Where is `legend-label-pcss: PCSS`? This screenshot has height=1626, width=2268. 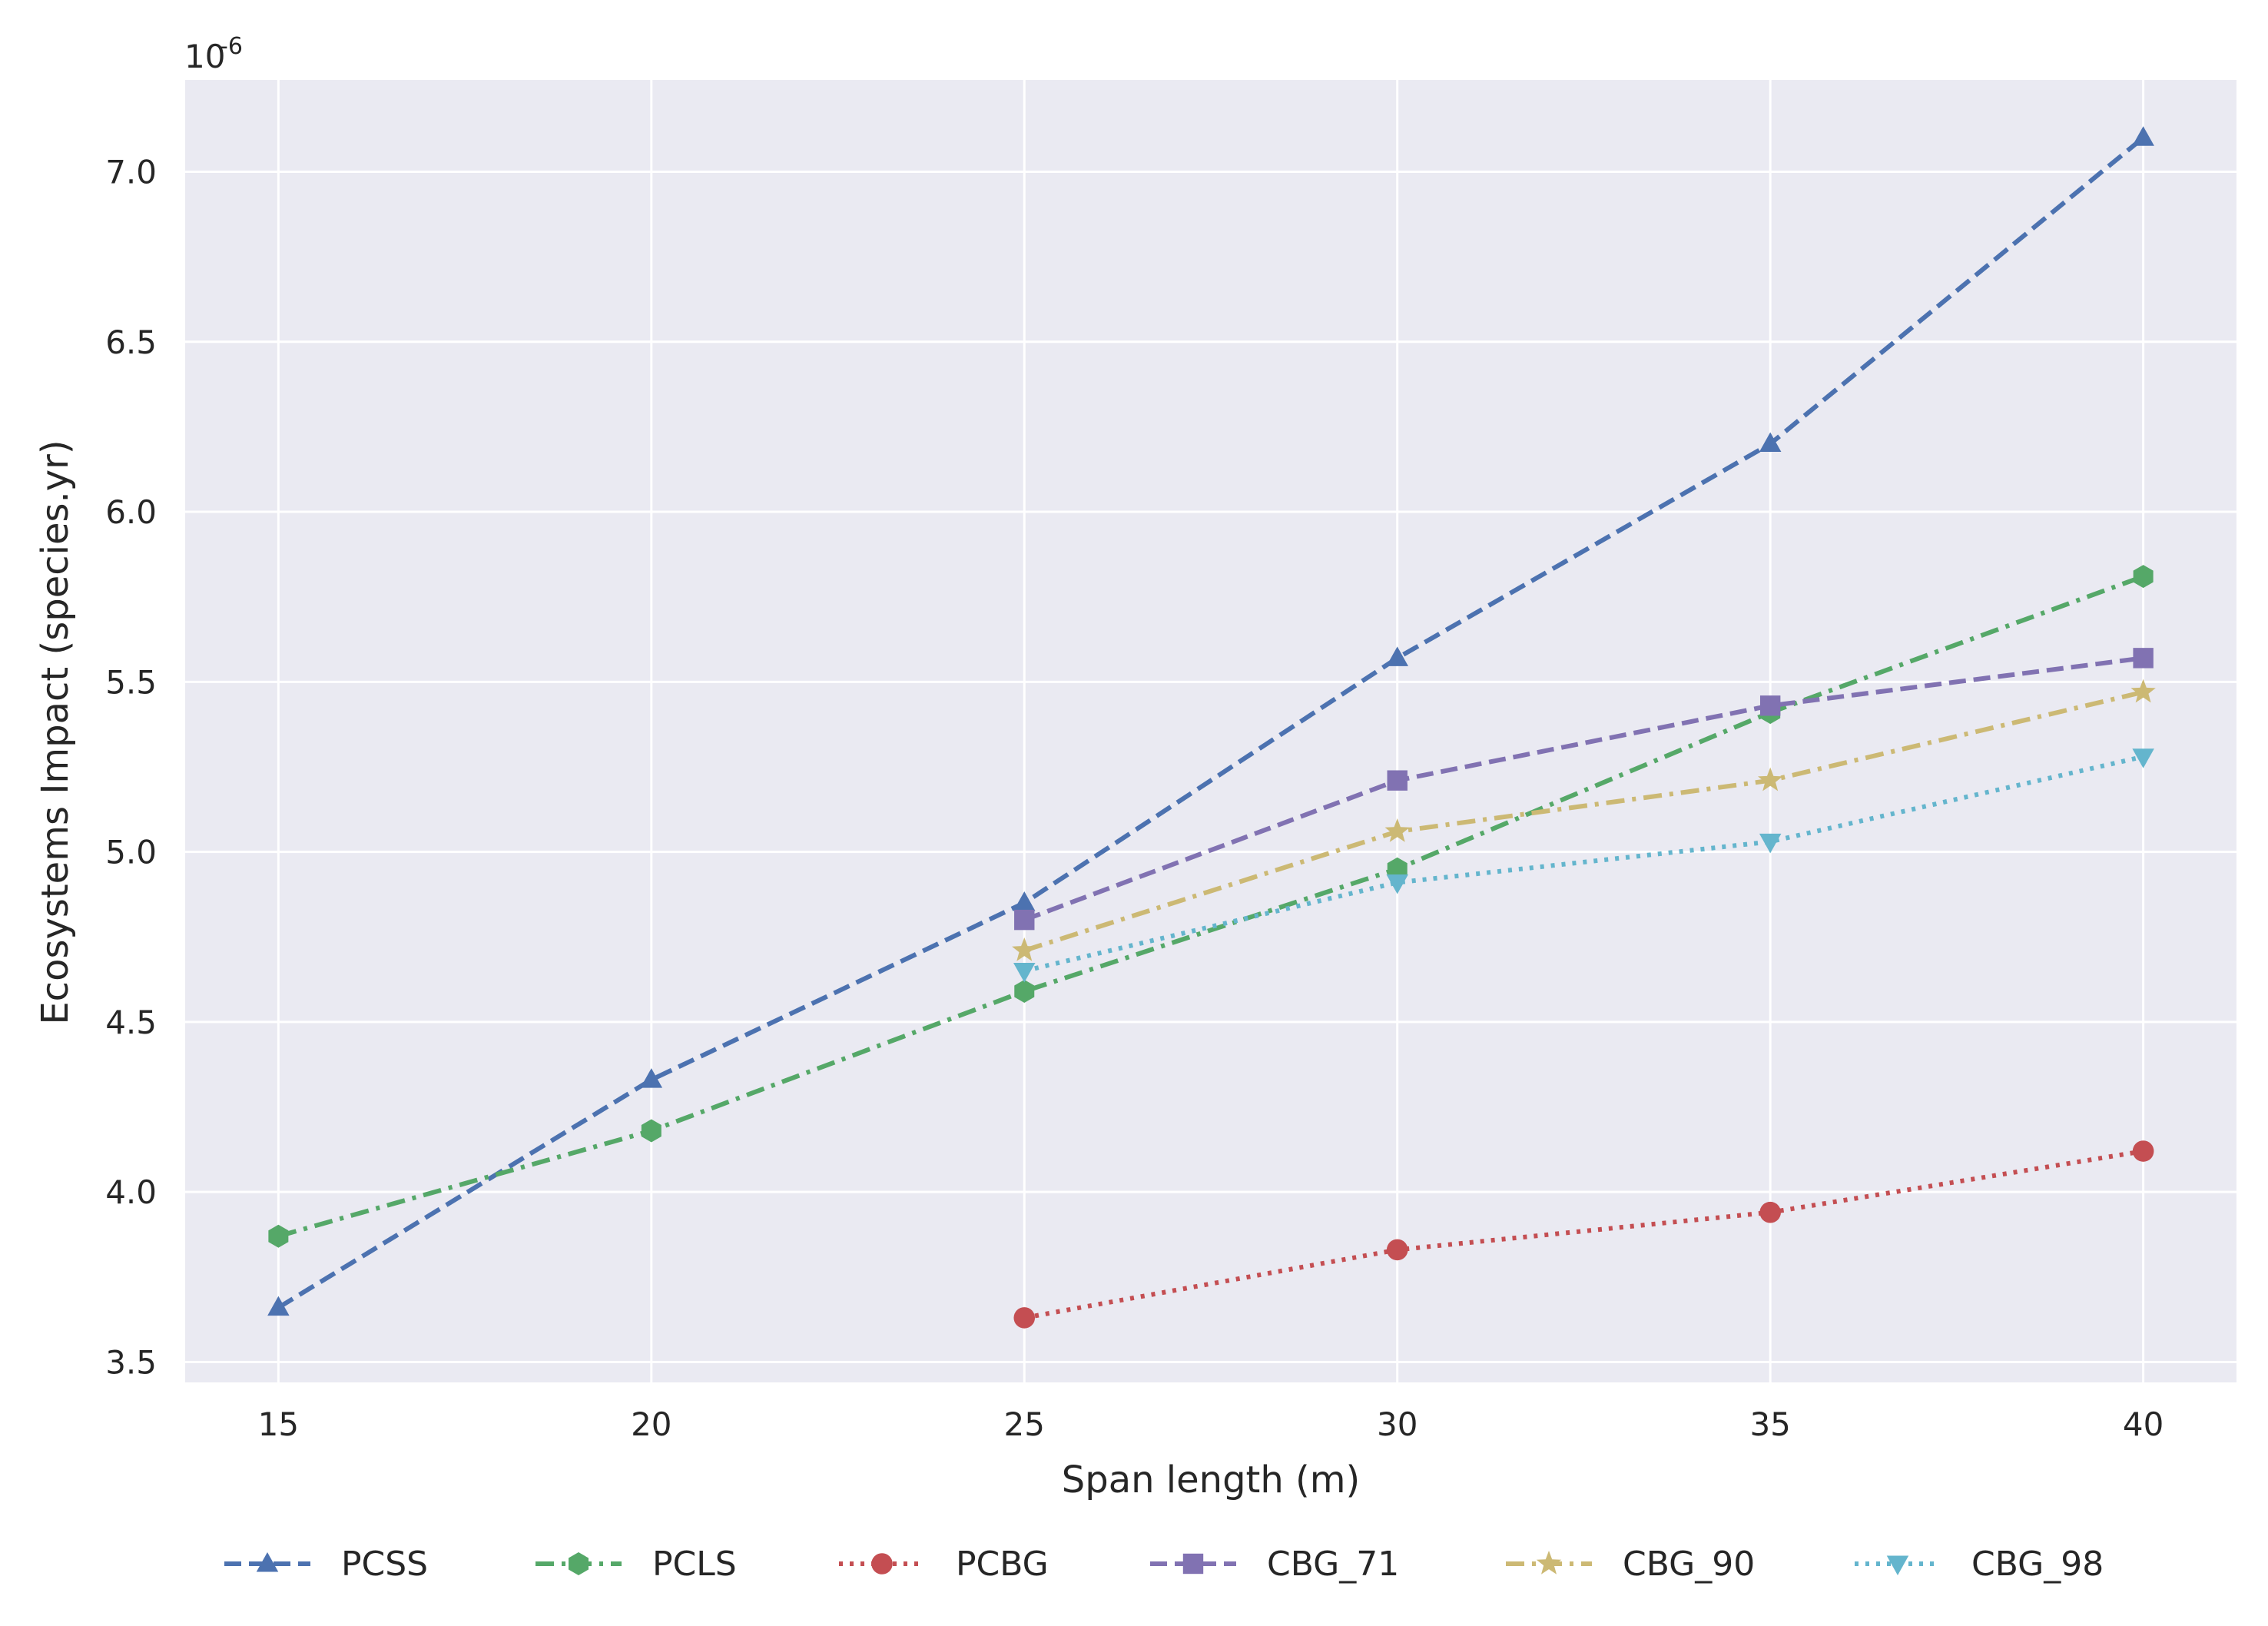
legend-label-pcss: PCSS is located at coordinates (384, 1564).